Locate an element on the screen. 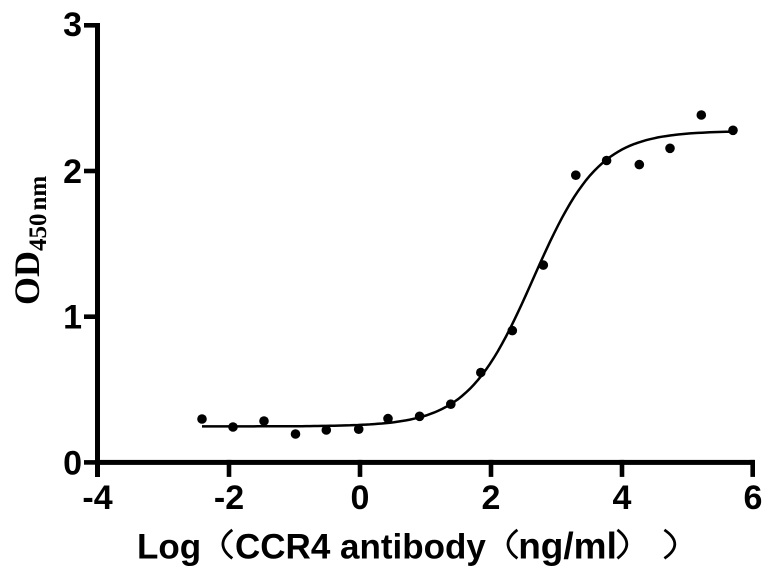  svg-text: OD450nm is located at coordinates (29, 240).